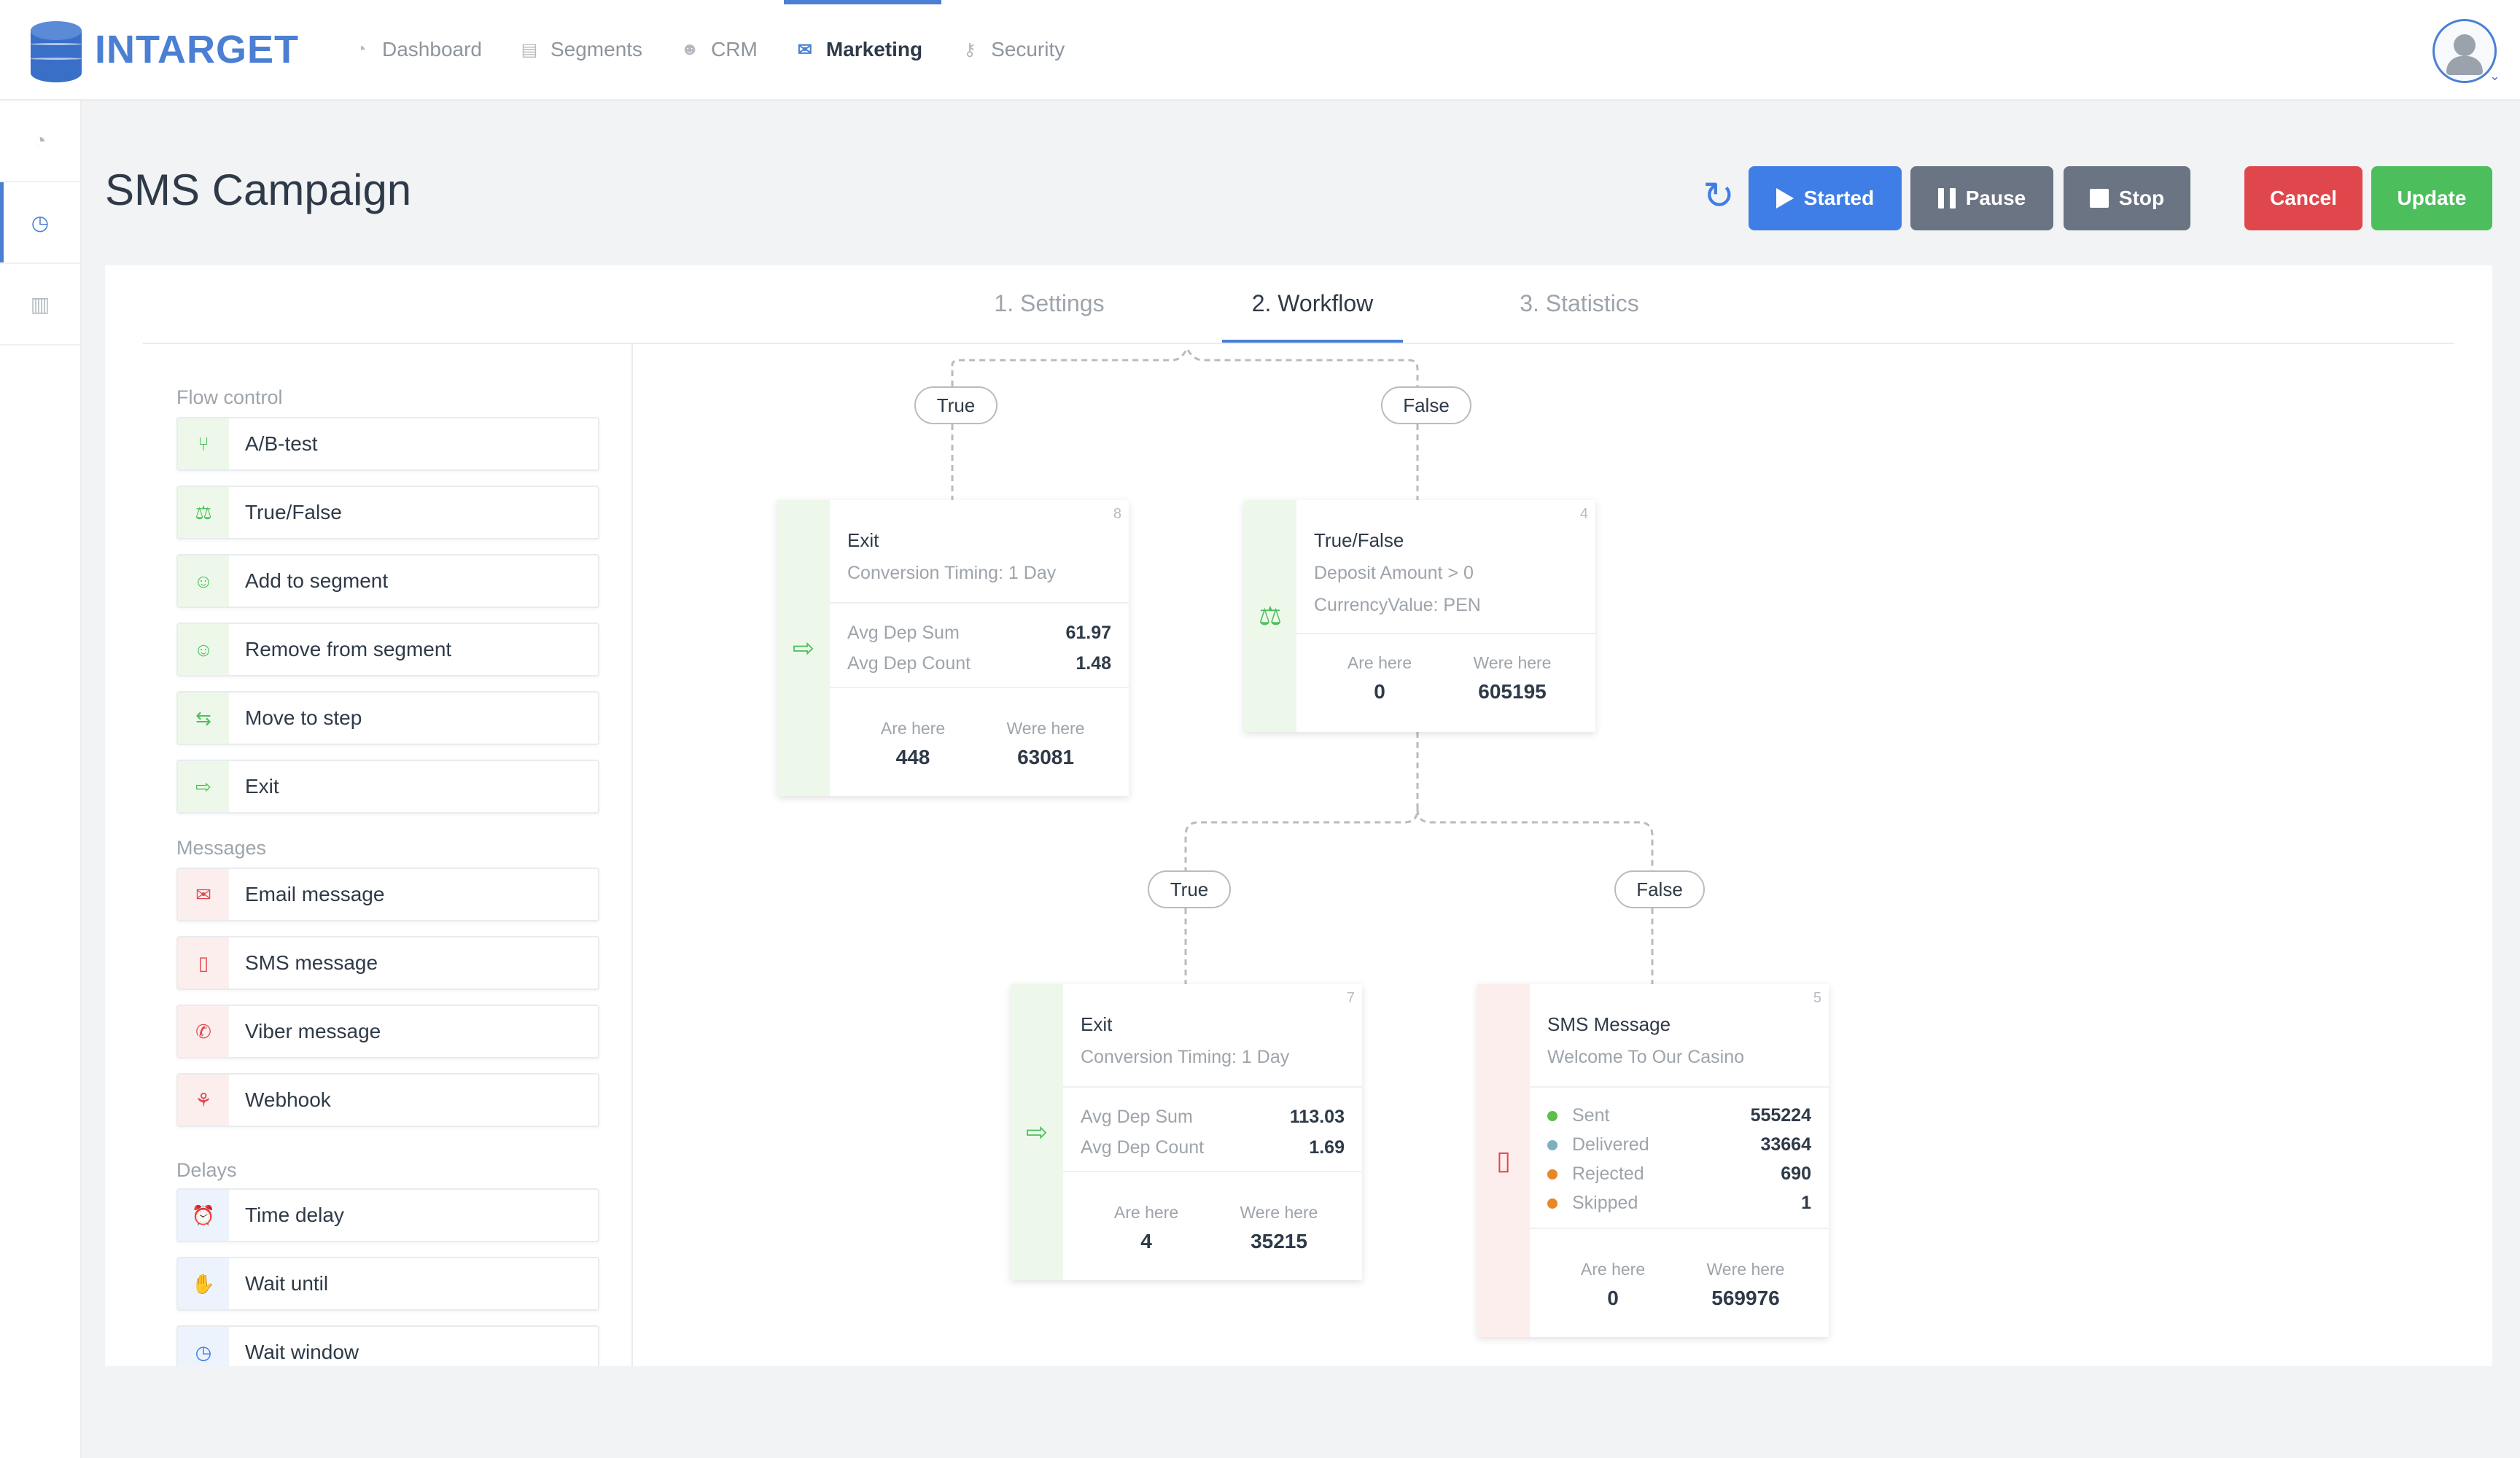  Describe the element at coordinates (315, 894) in the screenshot. I see `palette-label: Email message` at that location.